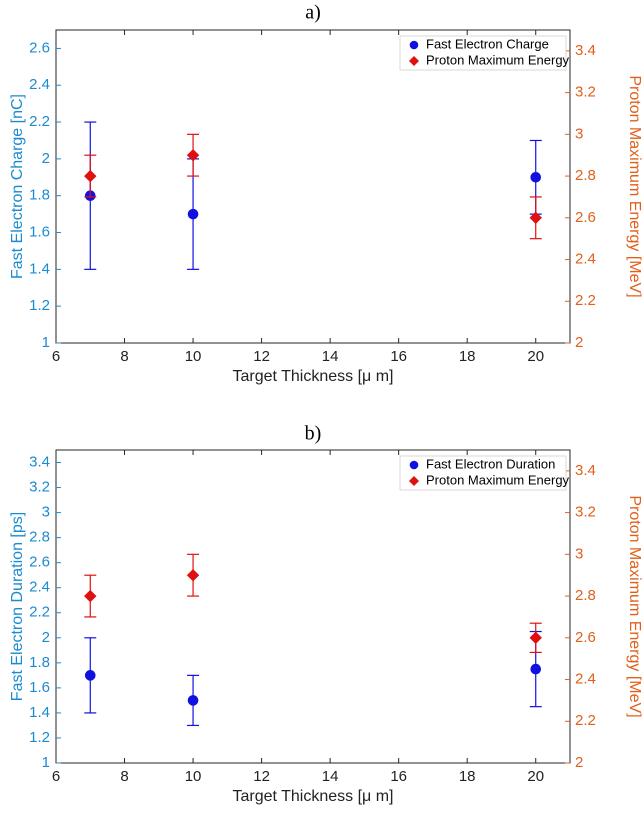 The height and width of the screenshot is (814, 644). What do you see at coordinates (17, 606) in the screenshot?
I see `y-left-axis-label: Fast Electron Duration [ps]` at bounding box center [17, 606].